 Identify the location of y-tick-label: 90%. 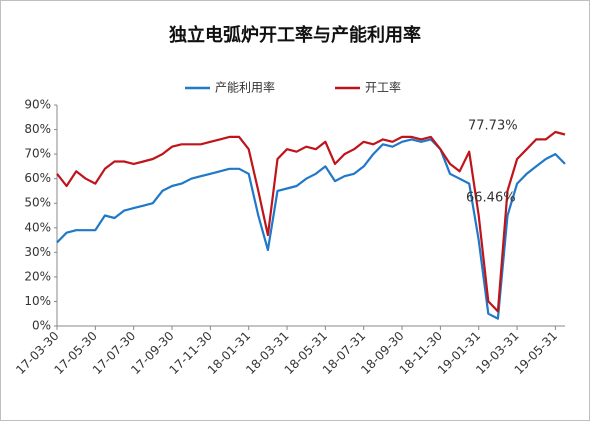
(37, 105).